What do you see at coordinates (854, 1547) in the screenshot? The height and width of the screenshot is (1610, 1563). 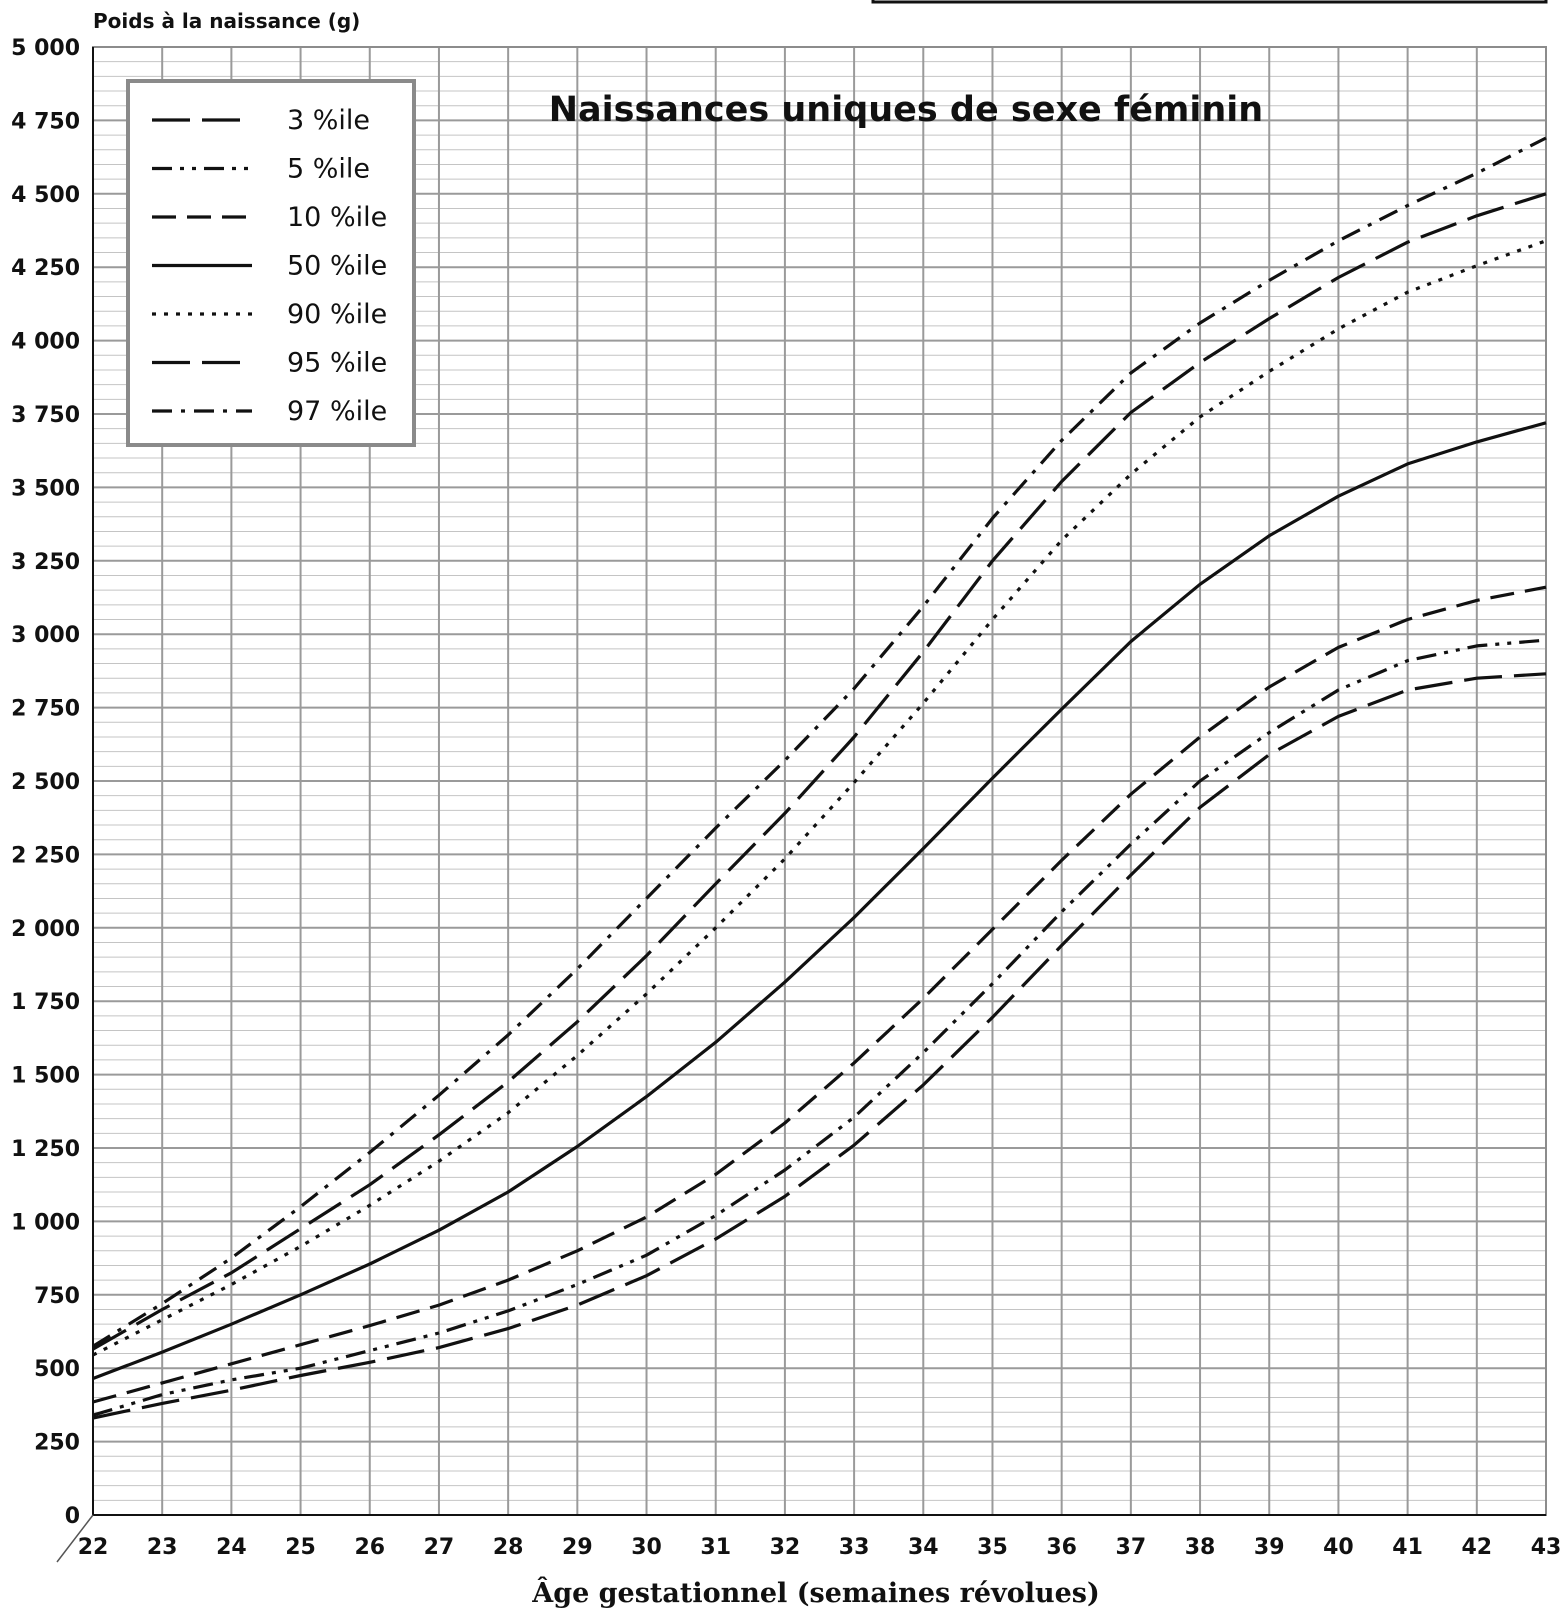 I see `x-tick-label: 33` at bounding box center [854, 1547].